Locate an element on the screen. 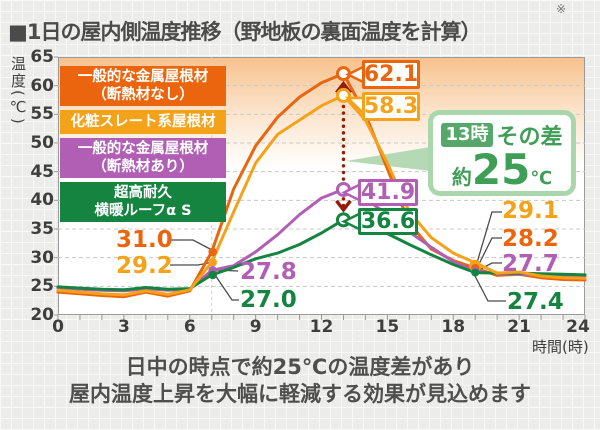 The width and height of the screenshot is (600, 430). callout-approx: 約 is located at coordinates (461, 177).